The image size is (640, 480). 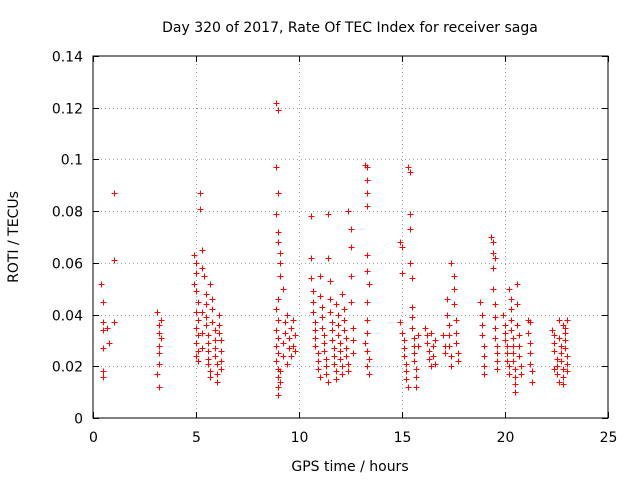 What do you see at coordinates (349, 467) in the screenshot?
I see `x-axis-label: GPS time / hours` at bounding box center [349, 467].